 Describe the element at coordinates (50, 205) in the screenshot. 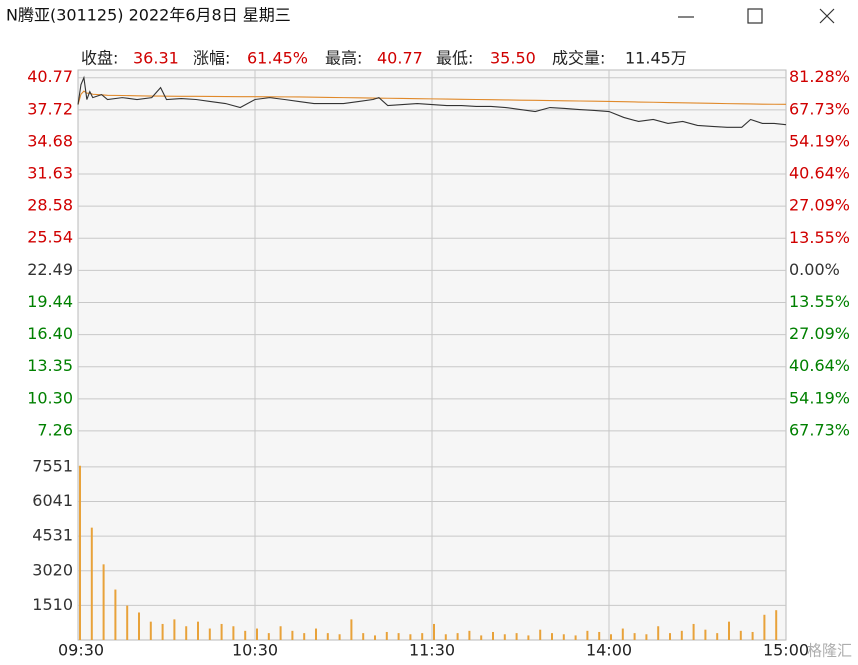

I see `y-tick-label: 28.58` at that location.